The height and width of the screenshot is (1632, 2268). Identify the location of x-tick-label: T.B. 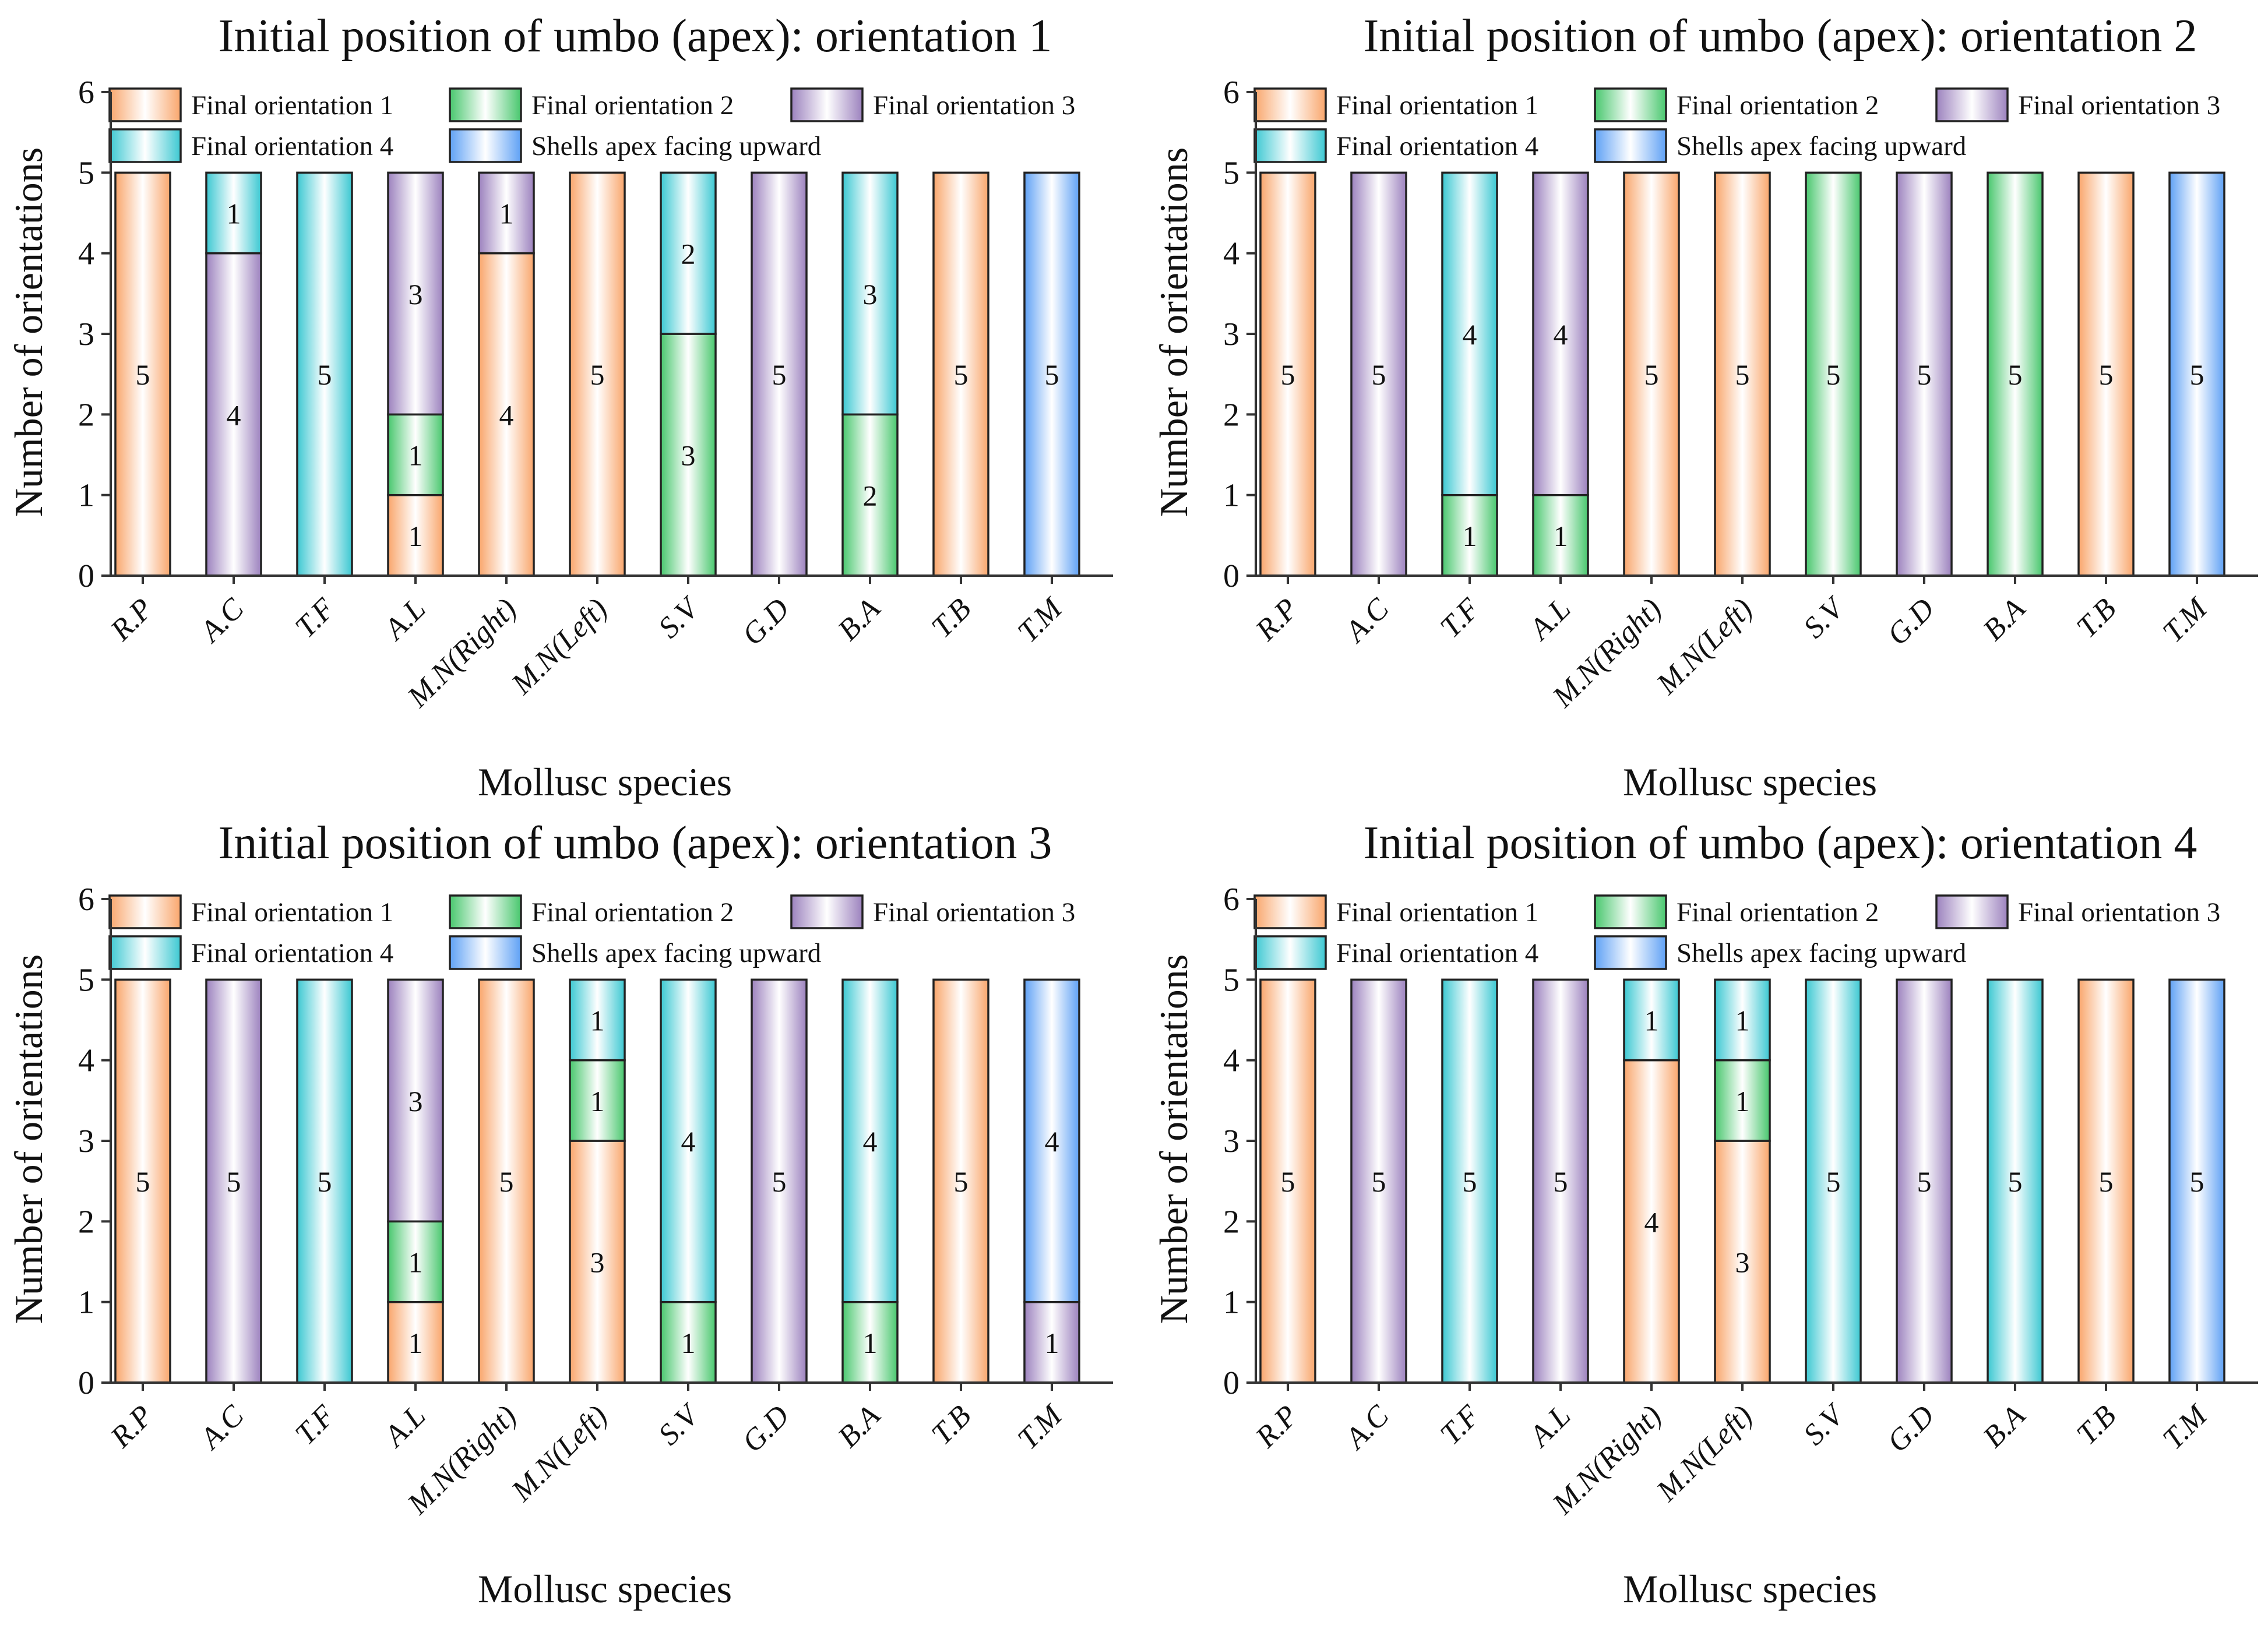
(2097, 618).